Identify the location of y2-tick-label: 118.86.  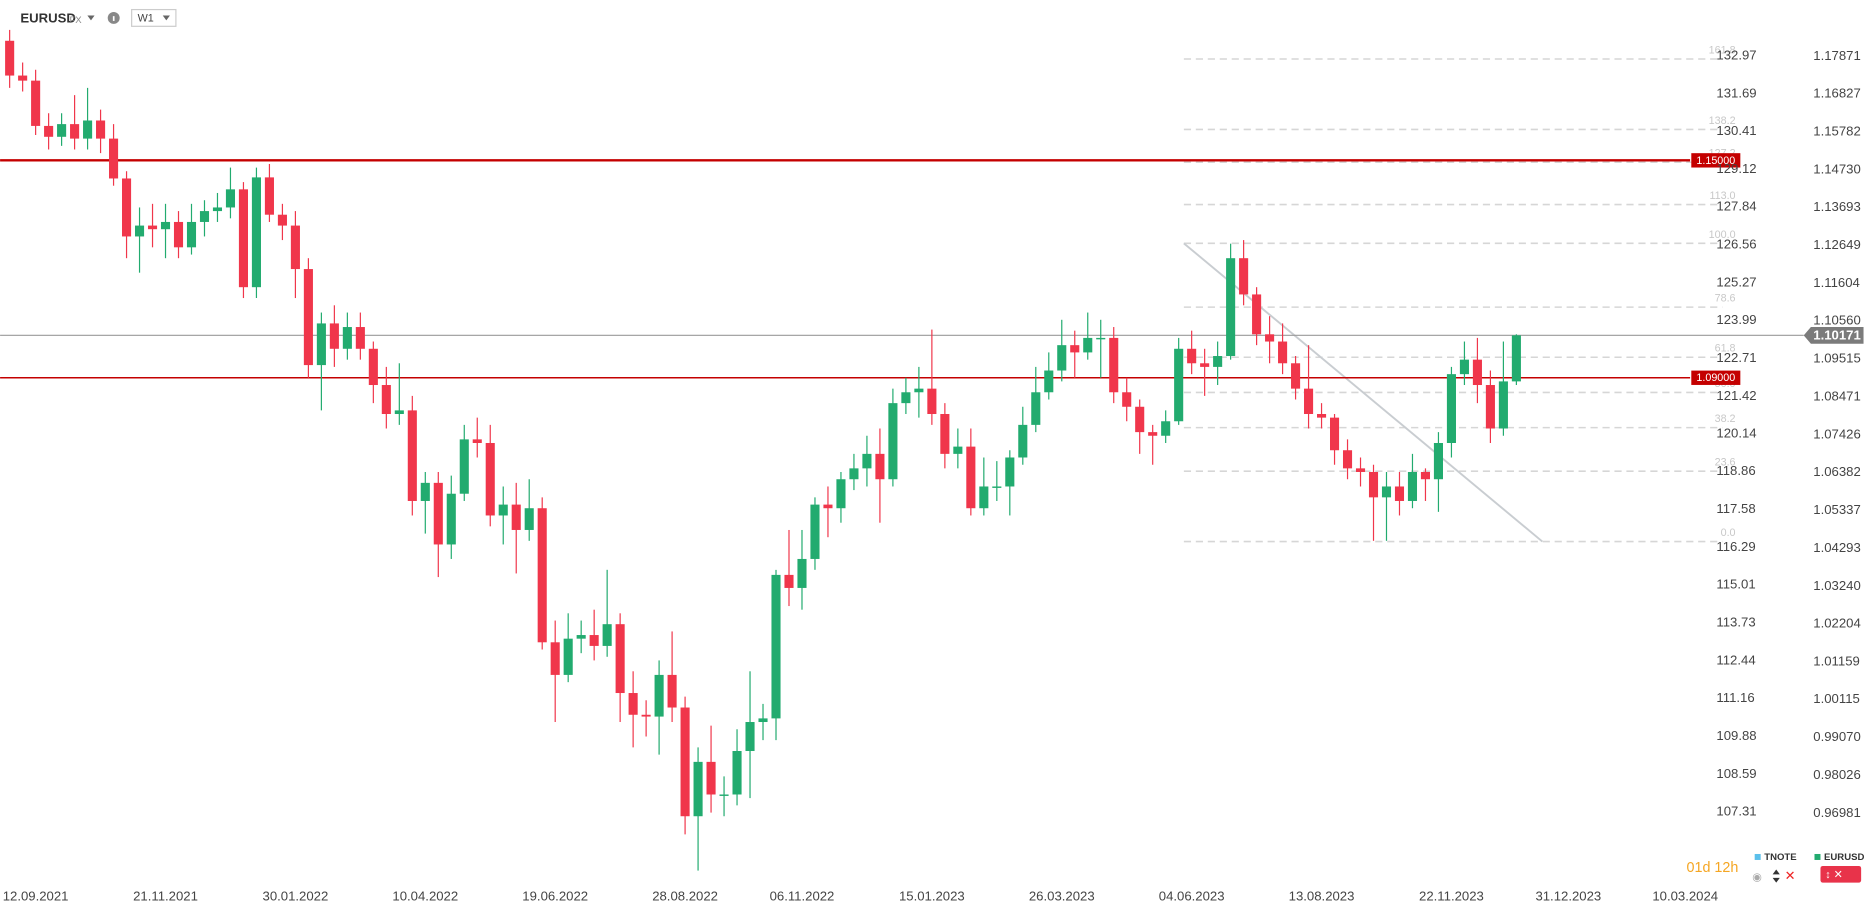
(1735, 470).